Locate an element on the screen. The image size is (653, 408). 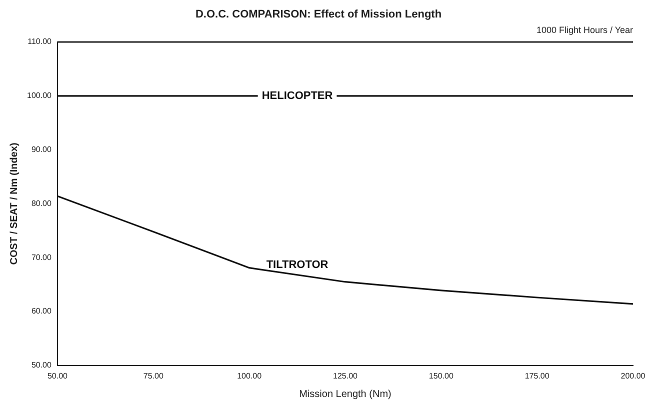
y-tick-label: 90.00 is located at coordinates (41, 149).